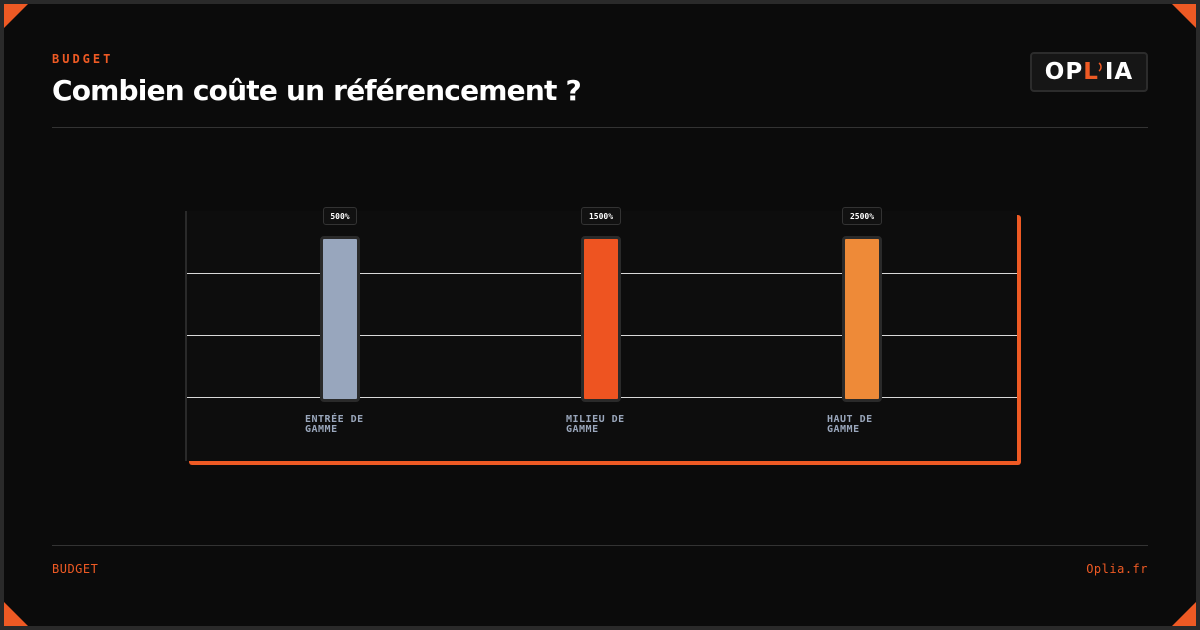 This screenshot has width=1200, height=630. Describe the element at coordinates (1117, 569) in the screenshot. I see `footer-site-link: Oplia.fr` at that location.